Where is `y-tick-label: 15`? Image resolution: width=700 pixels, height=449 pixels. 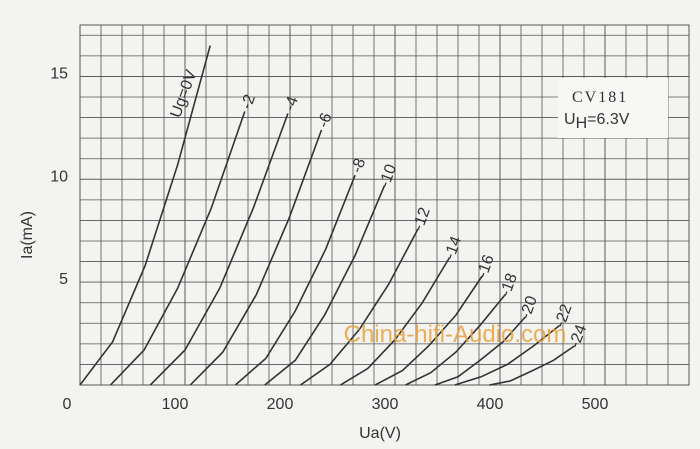 y-tick-label: 15 is located at coordinates (59, 73).